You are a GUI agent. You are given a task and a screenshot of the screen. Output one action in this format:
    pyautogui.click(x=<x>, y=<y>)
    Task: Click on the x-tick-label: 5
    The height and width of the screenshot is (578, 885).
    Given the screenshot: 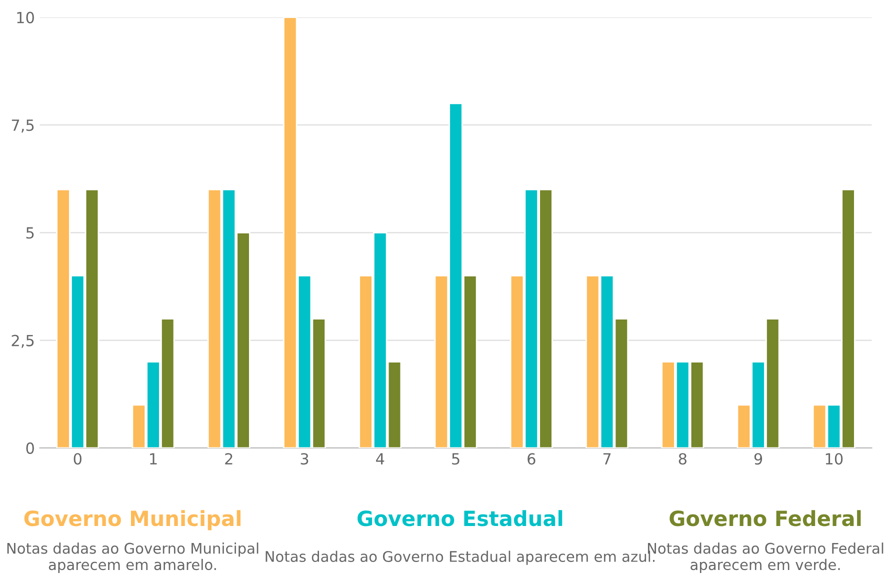 What is the action you would take?
    pyautogui.click(x=456, y=459)
    